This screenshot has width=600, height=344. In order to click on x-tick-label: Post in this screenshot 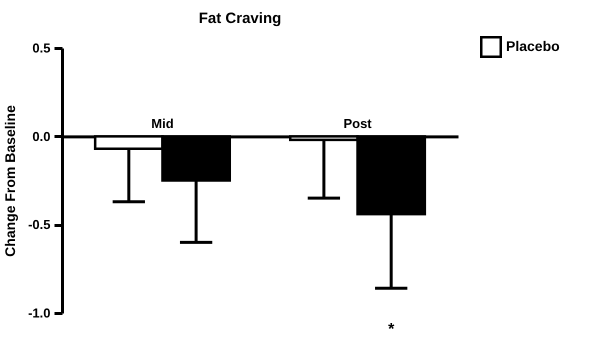, I will do `click(357, 123)`.